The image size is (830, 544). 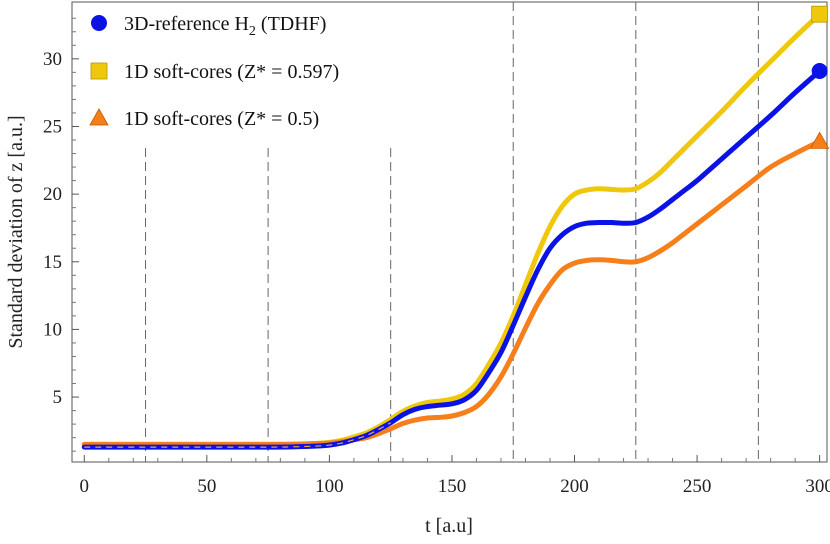 What do you see at coordinates (329, 486) in the screenshot?
I see `x-tick-label: 100` at bounding box center [329, 486].